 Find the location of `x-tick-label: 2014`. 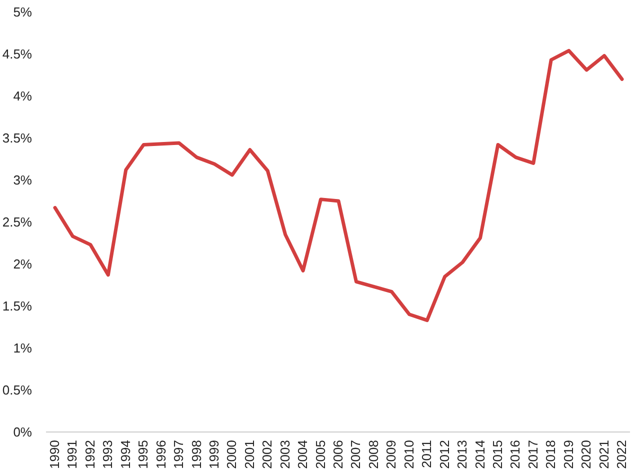

x-tick-label: 2014 is located at coordinates (480, 454).